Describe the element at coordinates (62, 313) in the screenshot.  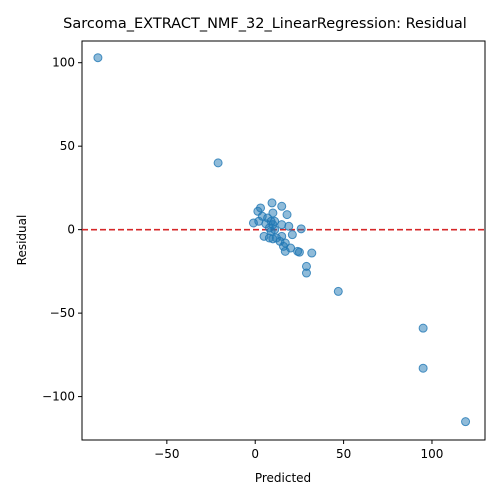
I see `y-tick-label: −50` at that location.